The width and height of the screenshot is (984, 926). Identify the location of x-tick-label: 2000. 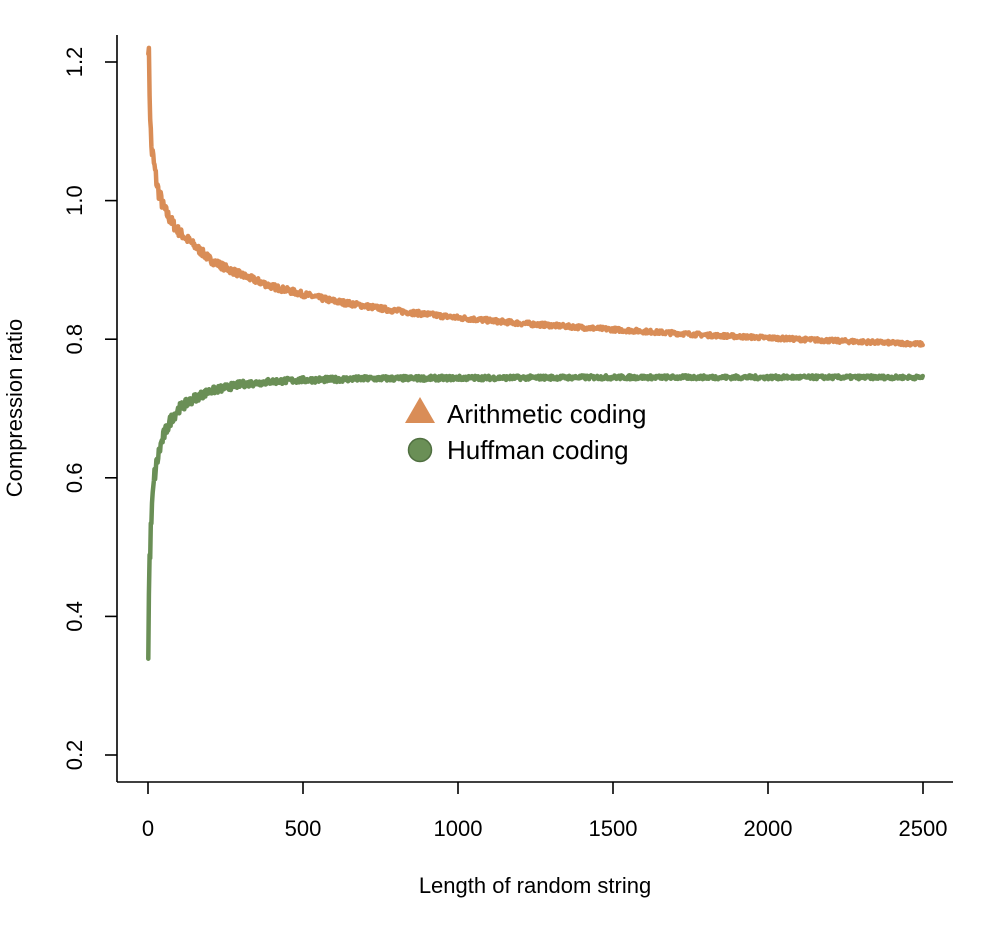
(768, 828).